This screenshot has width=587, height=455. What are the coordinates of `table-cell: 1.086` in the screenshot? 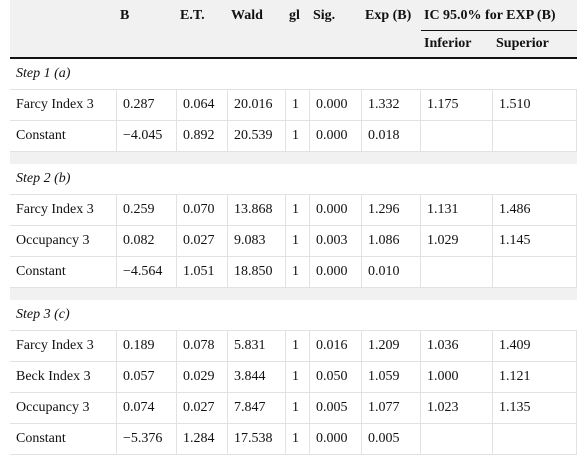 It's located at (391, 241).